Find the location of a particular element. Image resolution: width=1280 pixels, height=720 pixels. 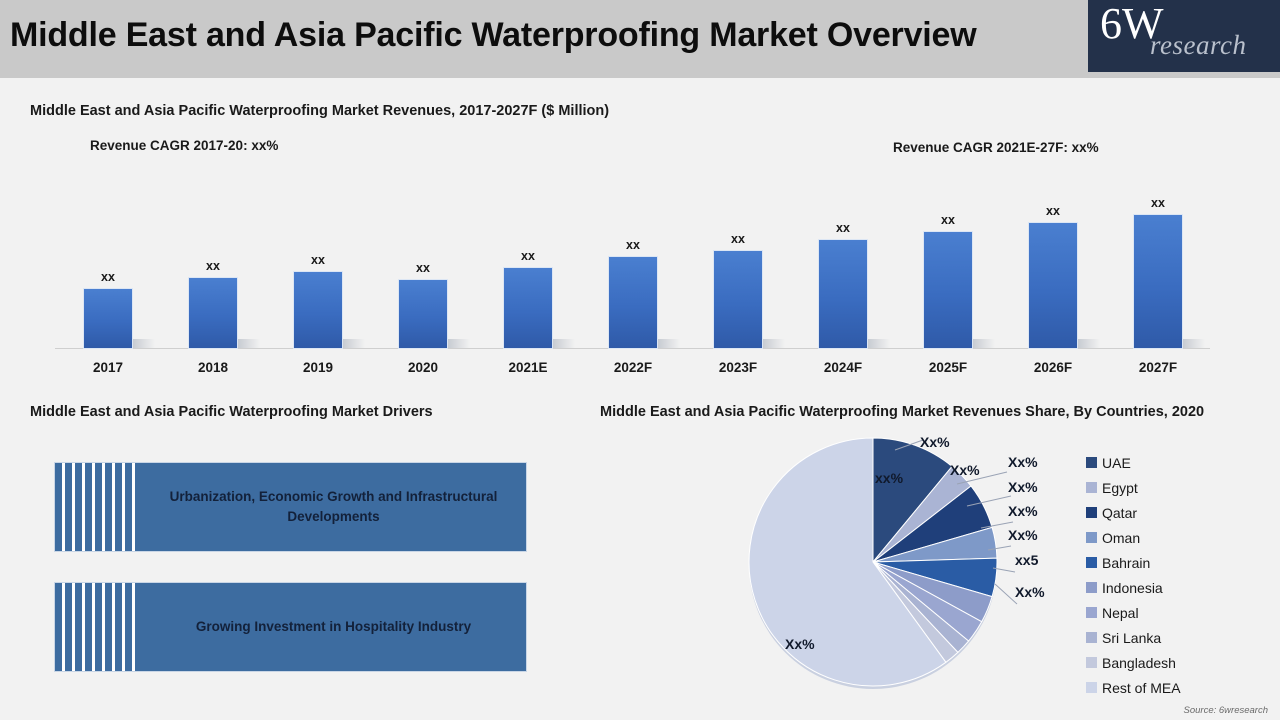

cagr-annotation-right: Revenue CAGR 2021E-27F: xx% is located at coordinates (996, 147).